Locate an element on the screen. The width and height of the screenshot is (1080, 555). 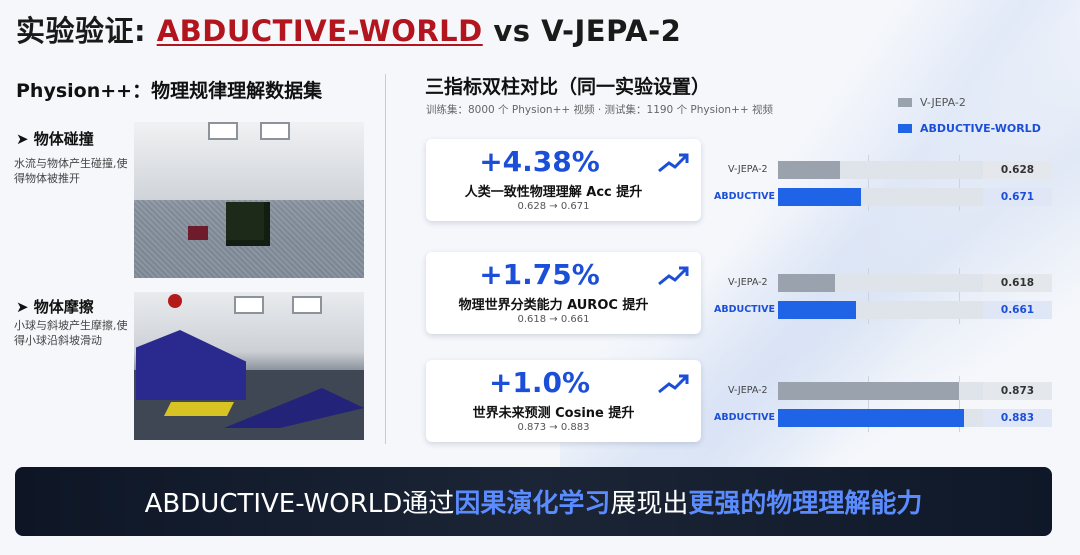
title-prefix: 实验验证: is located at coordinates (86, 31).